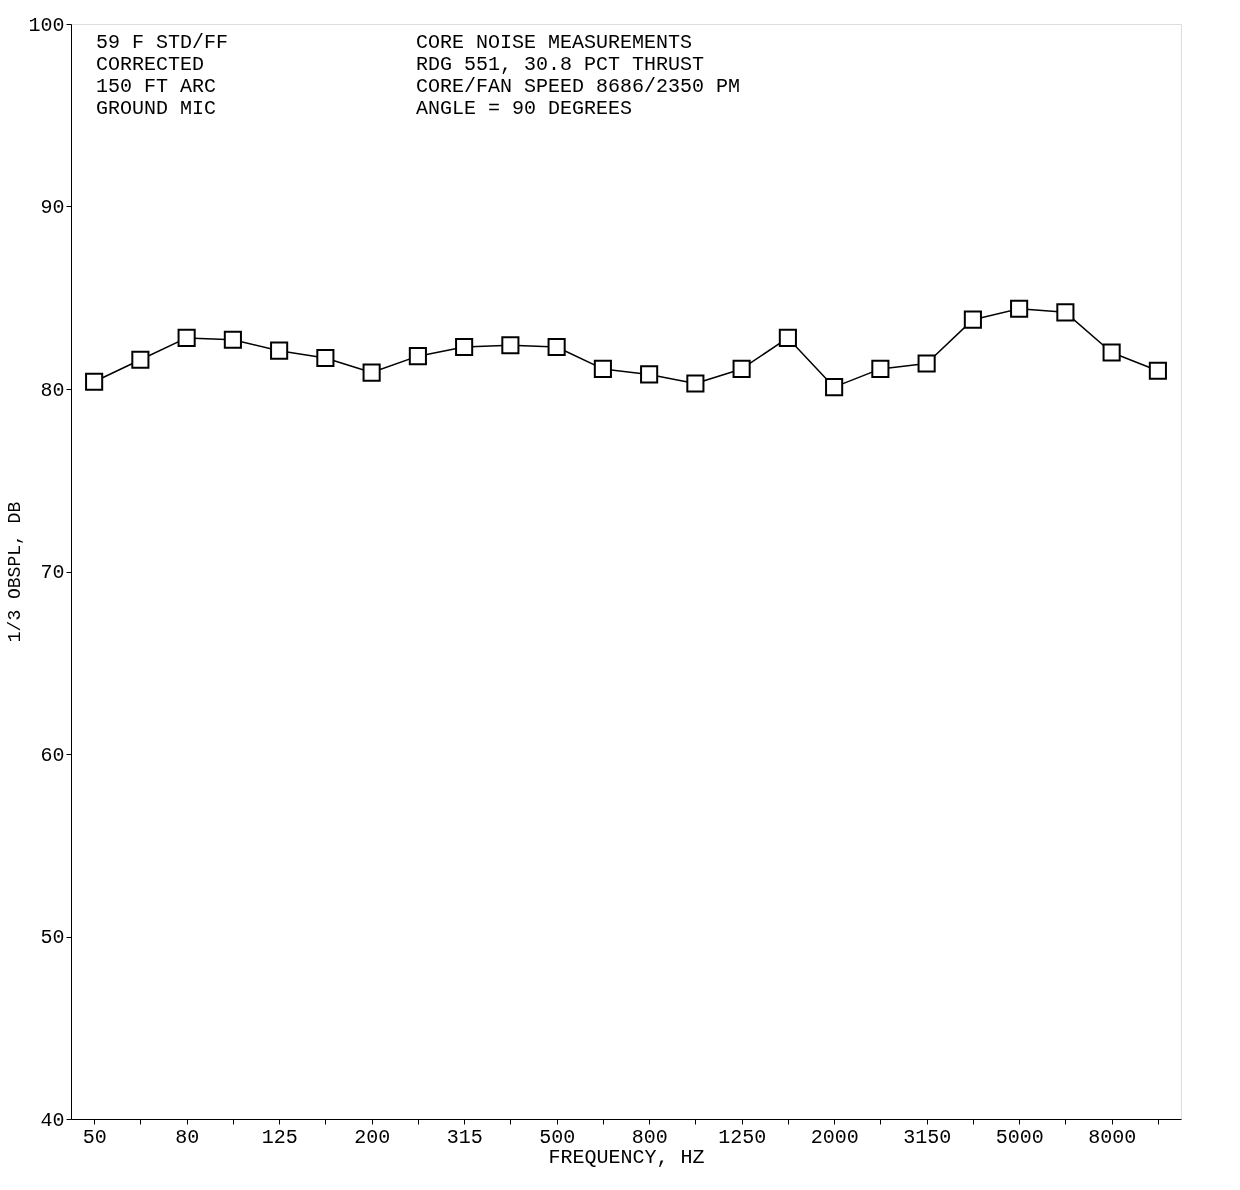  Describe the element at coordinates (554, 42) in the screenshot. I see `chart-title: CORE NOISE MEASUREMENTS` at that location.